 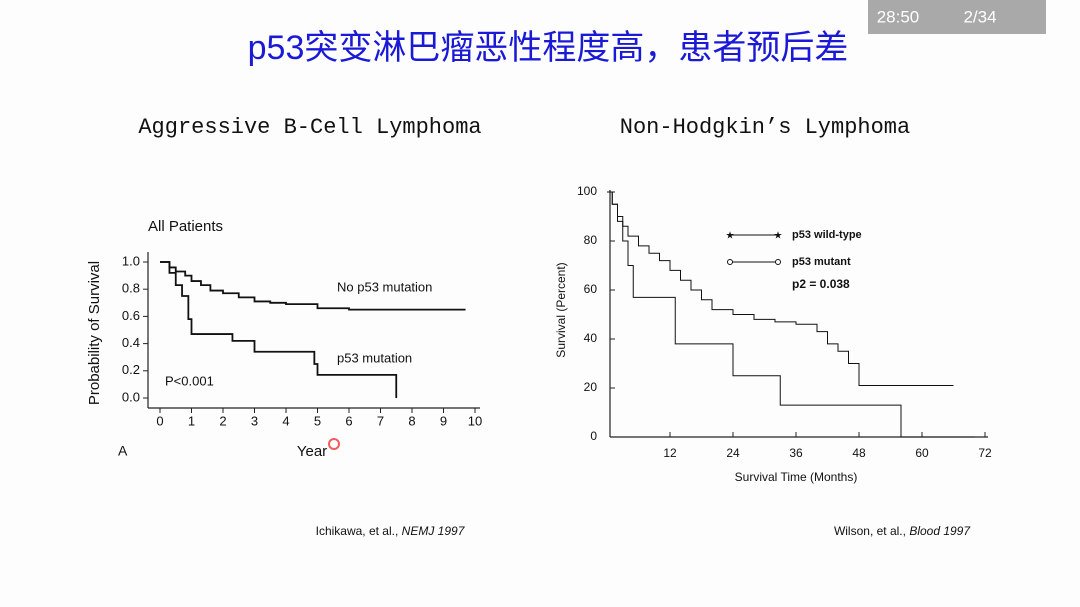 What do you see at coordinates (357, 531) in the screenshot?
I see `citation-authors: Ichikawa, et al.,` at bounding box center [357, 531].